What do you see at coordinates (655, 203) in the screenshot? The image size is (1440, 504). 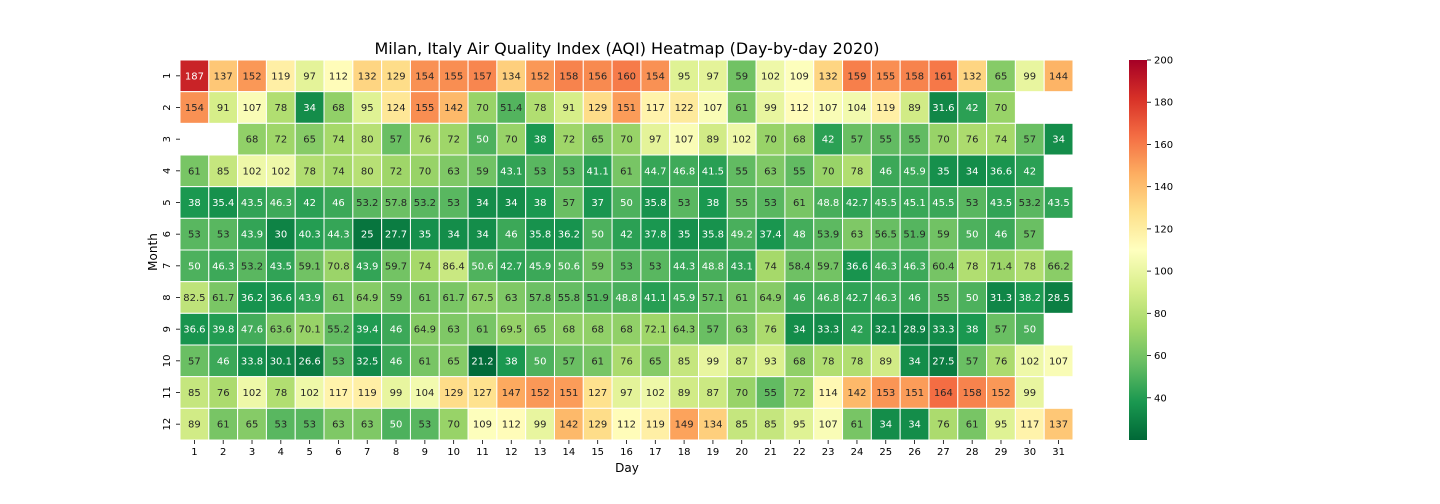 I see `cell-value-label: 35.8` at bounding box center [655, 203].